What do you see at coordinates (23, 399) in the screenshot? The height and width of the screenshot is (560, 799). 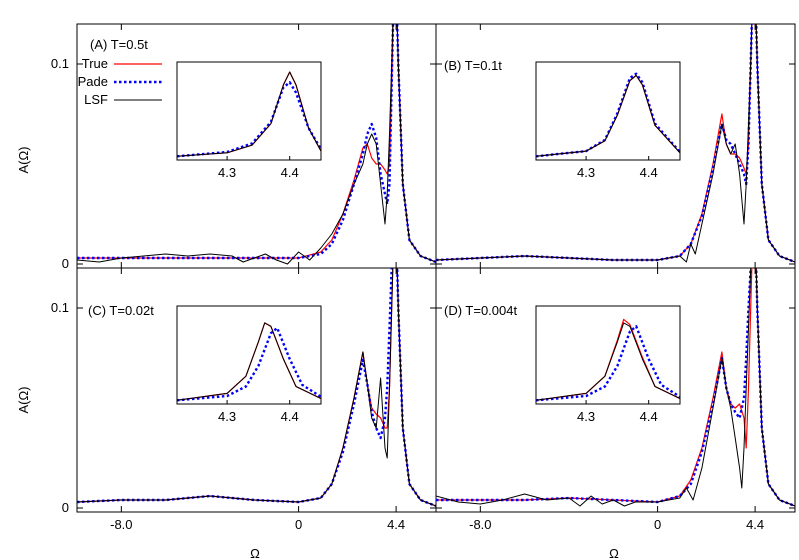 I see `y-axis-label-bottom: A(Ω)` at bounding box center [23, 399].